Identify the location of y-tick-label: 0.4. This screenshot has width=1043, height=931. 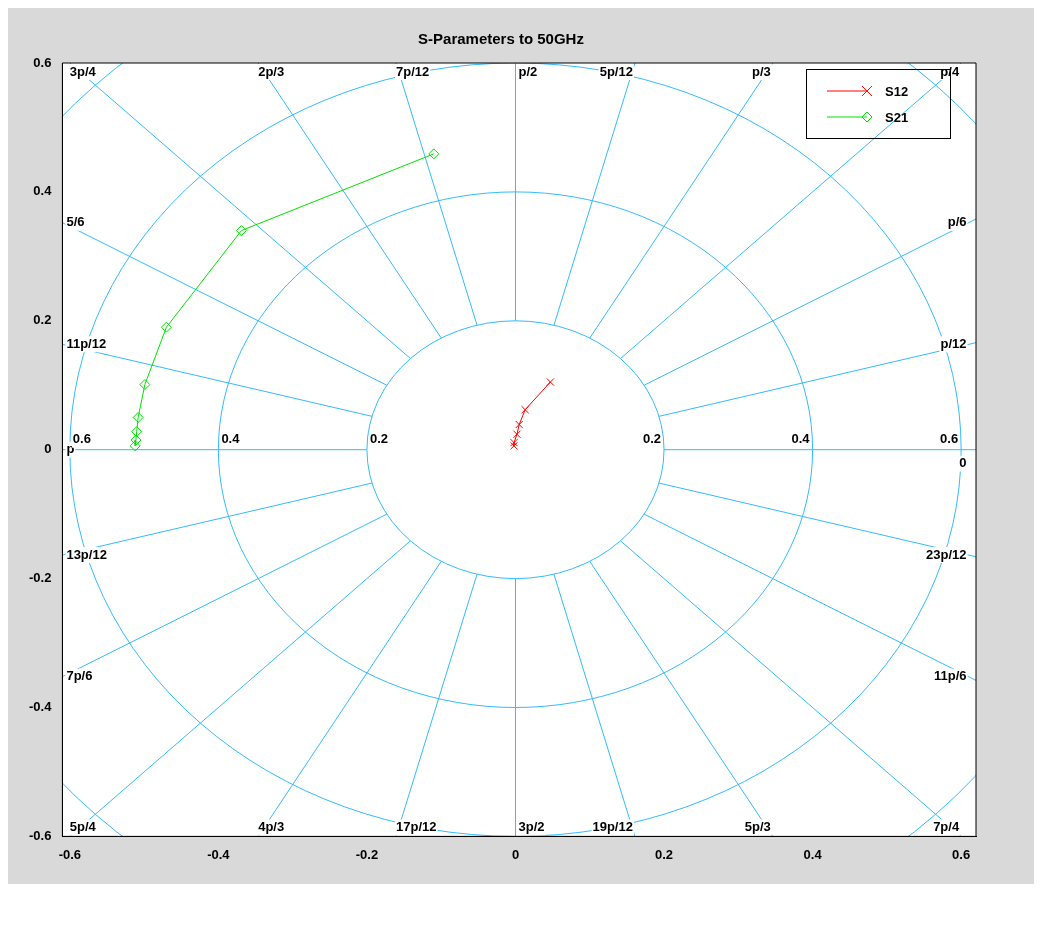
(43, 191).